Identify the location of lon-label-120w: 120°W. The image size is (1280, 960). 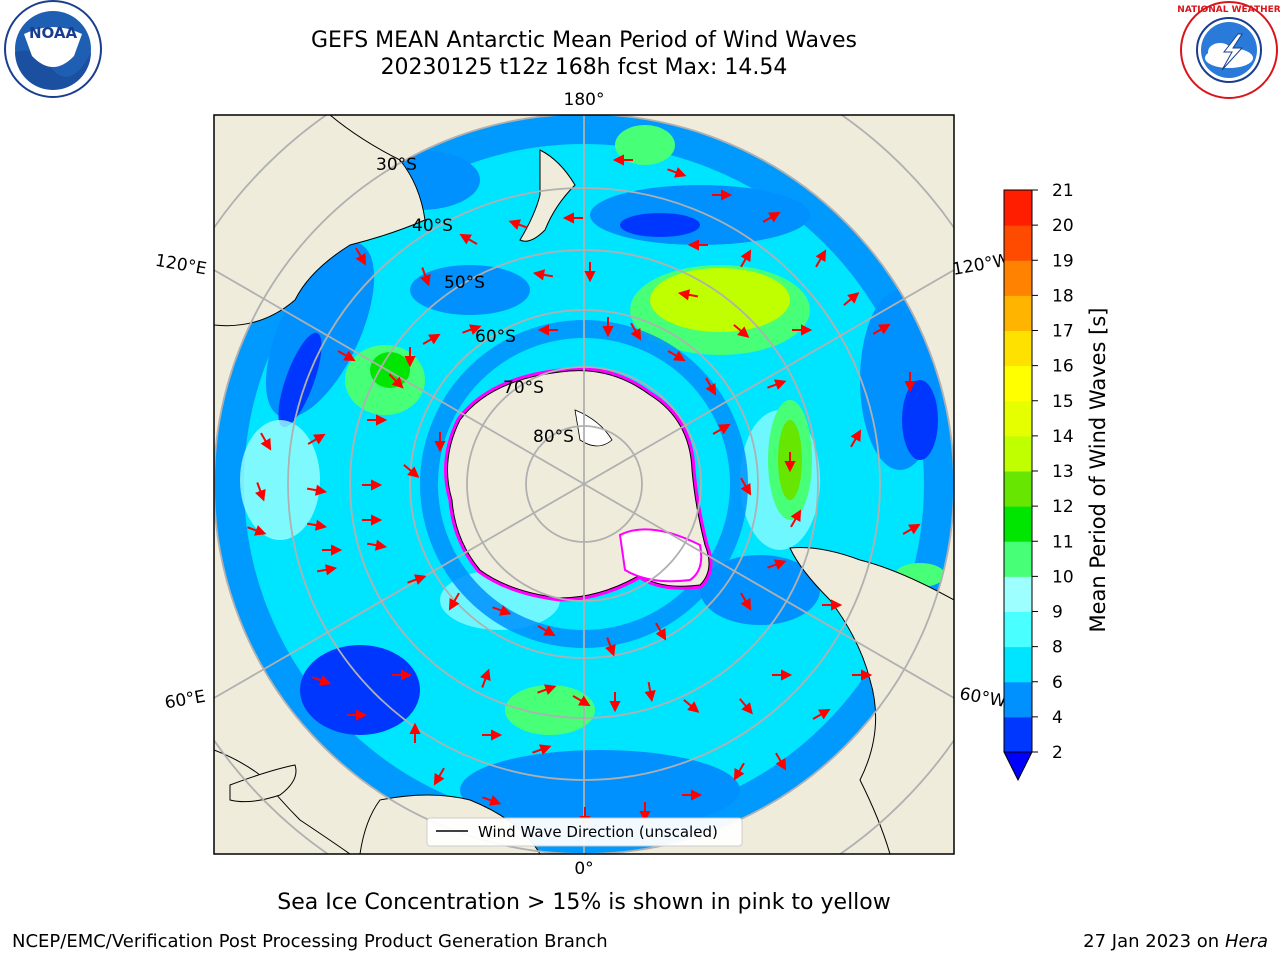
(981, 265).